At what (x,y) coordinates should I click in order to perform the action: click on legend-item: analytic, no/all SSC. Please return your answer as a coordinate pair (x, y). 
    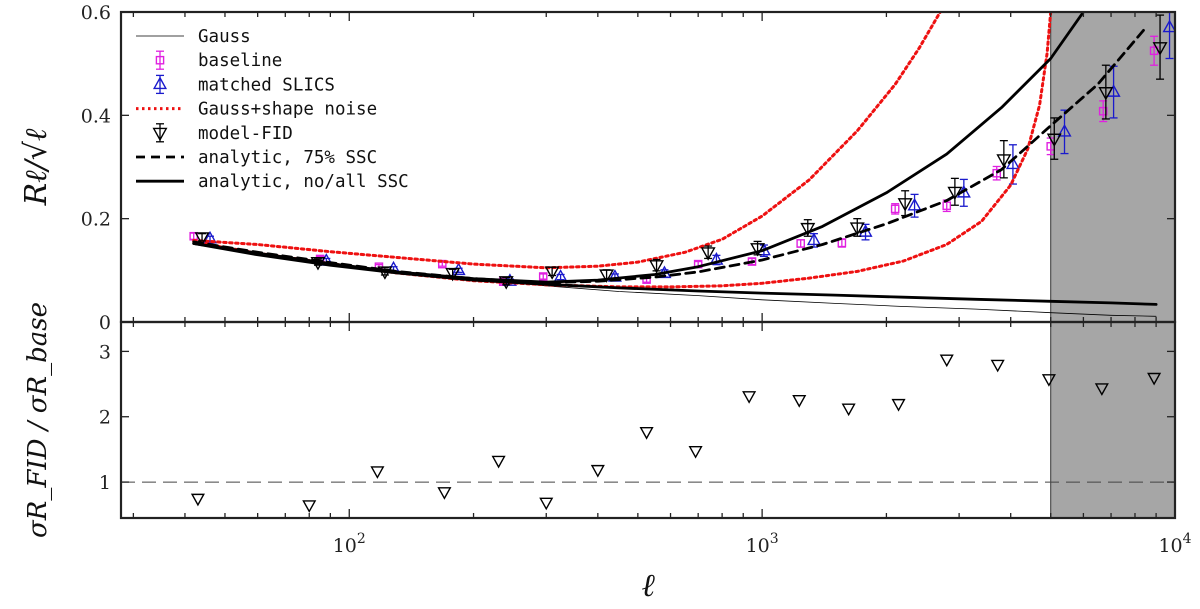
    Looking at the image, I should click on (272, 182).